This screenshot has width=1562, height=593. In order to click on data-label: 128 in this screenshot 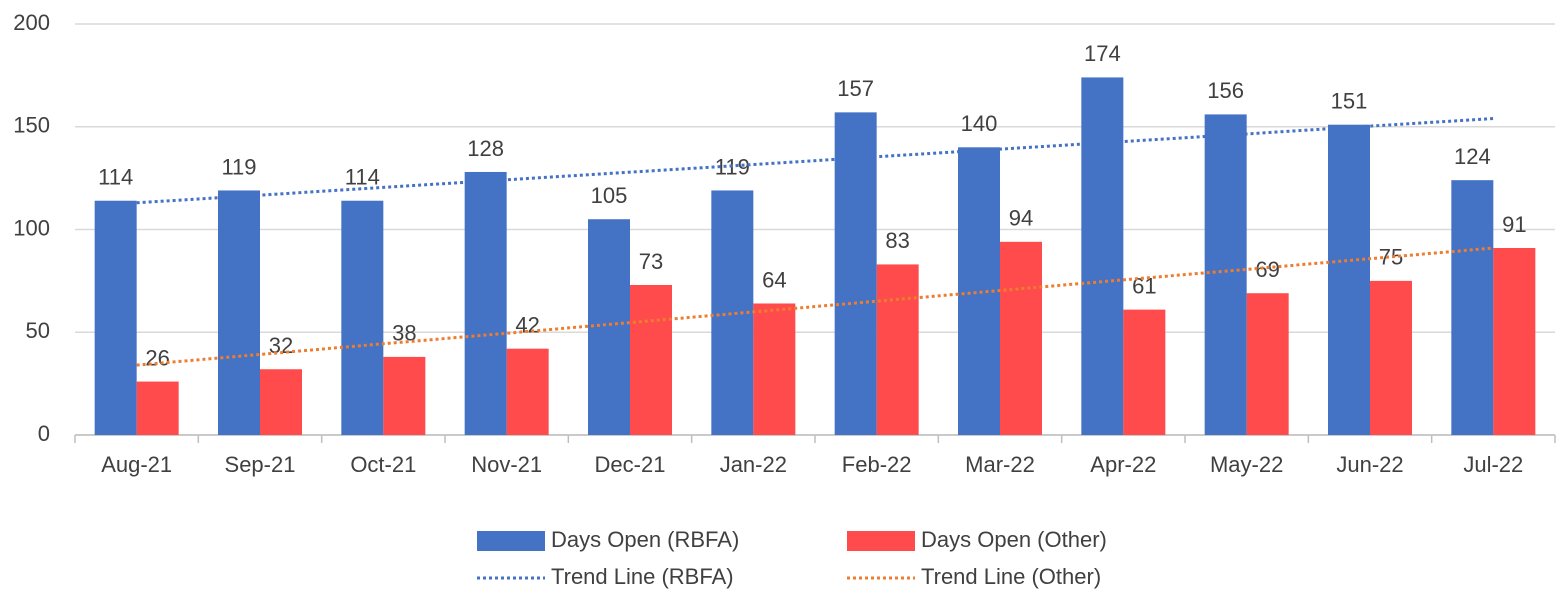, I will do `click(485, 148)`.